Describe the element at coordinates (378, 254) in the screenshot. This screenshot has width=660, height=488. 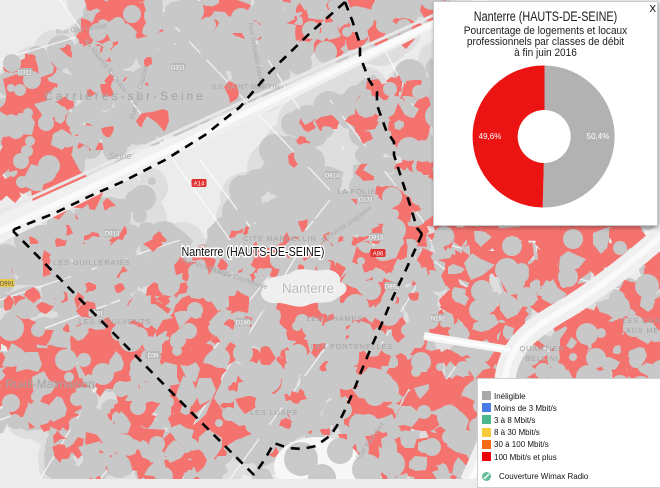
I see `svg-text: A86` at that location.